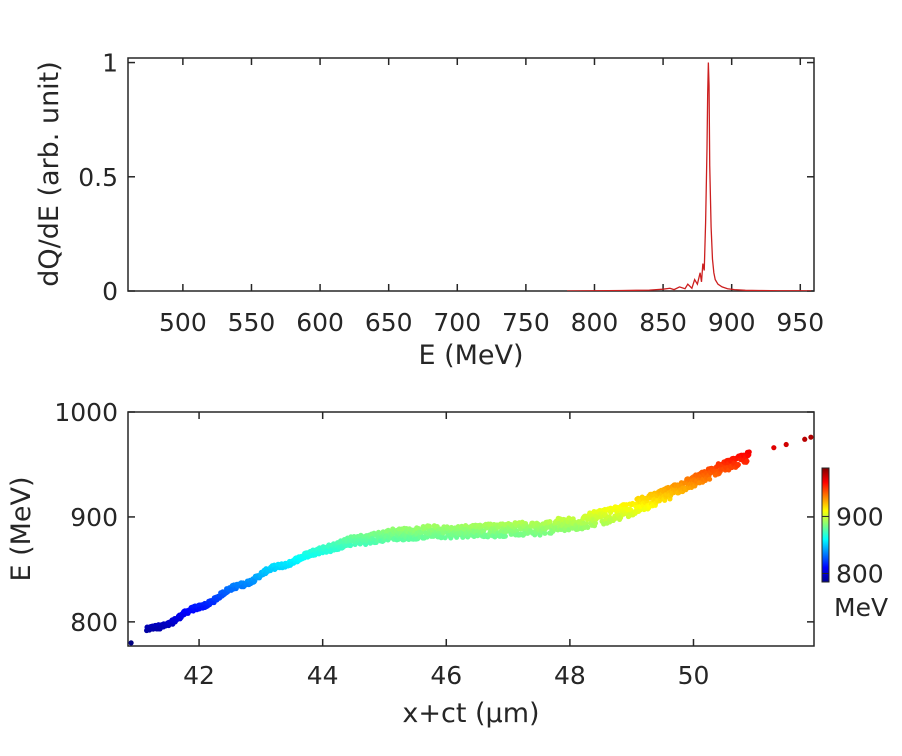 This screenshot has width=902, height=756. What do you see at coordinates (183, 322) in the screenshot?
I see `spectrum-xtick-label: 500` at bounding box center [183, 322].